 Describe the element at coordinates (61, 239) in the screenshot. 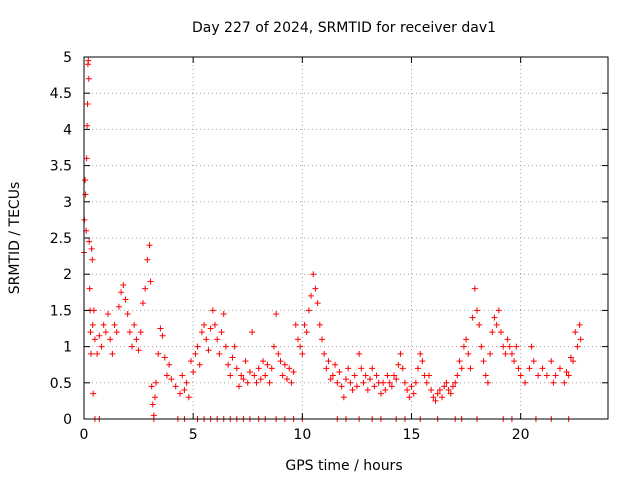

I see `y-tick-label: 2.5` at that location.